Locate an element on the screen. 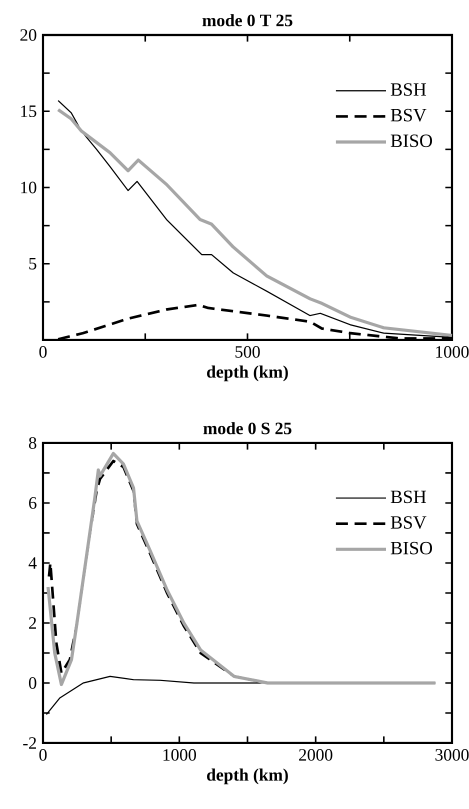 This screenshot has width=469, height=809. y-tick-label: 8 is located at coordinates (32, 443).